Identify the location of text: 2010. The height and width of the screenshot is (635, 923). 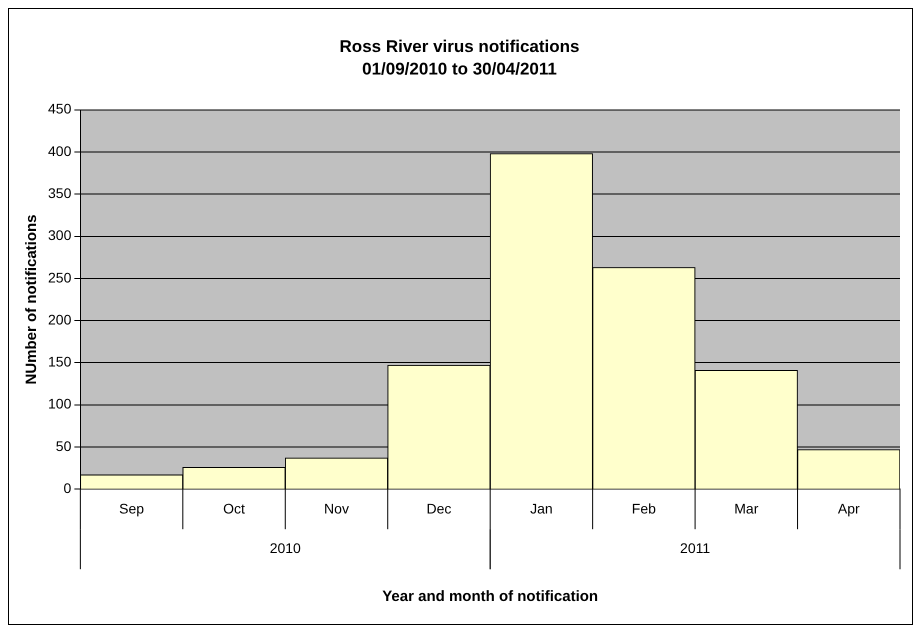
(286, 548).